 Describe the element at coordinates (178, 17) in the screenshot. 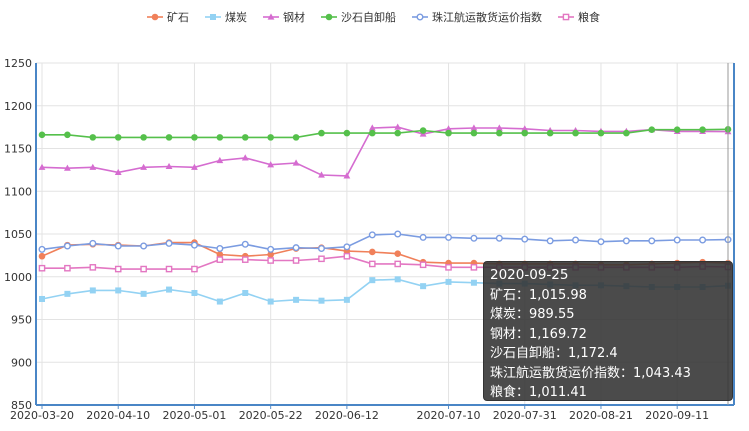

I see `legend-label: 矿石` at that location.